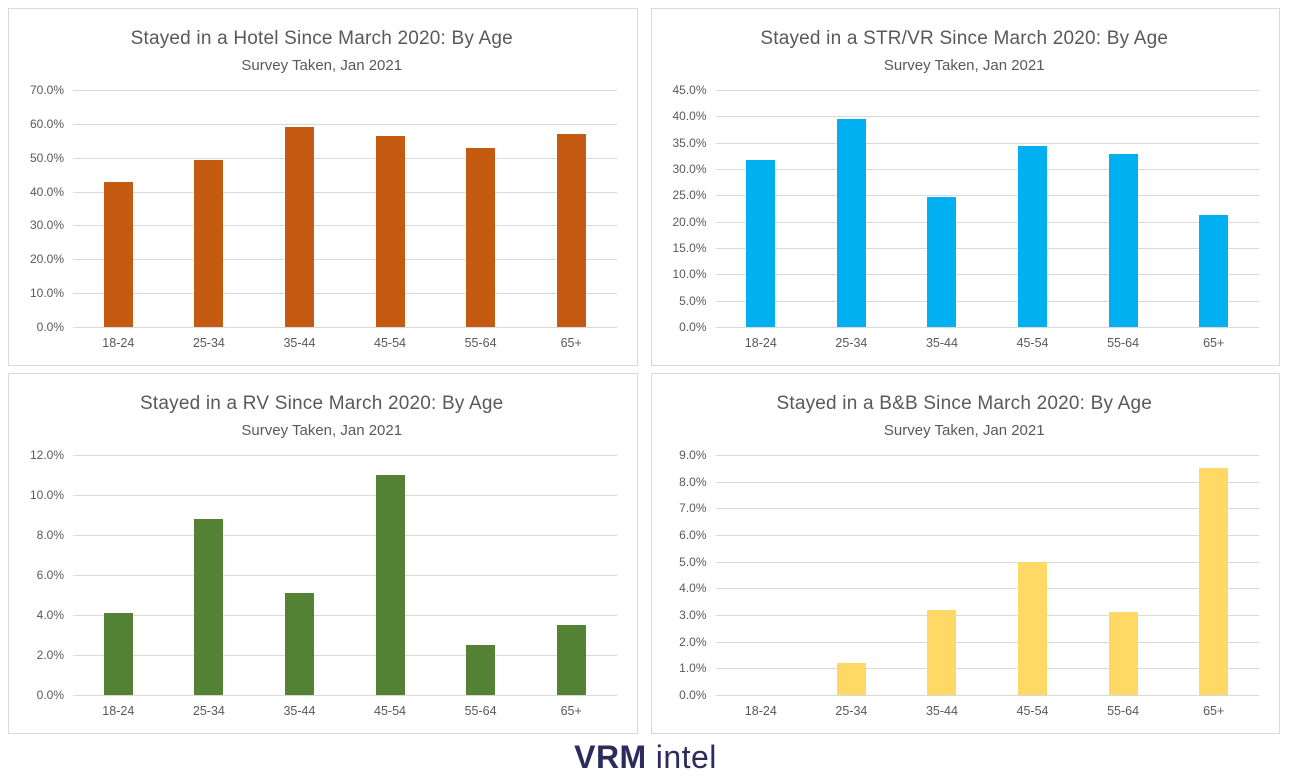 Image resolution: width=1291 pixels, height=783 pixels. Describe the element at coordinates (46, 208) in the screenshot. I see `y-axis: 70.0% 60.0% 50.0% 40.0% 30.0% 20.0% 10.0% 0.0%` at that location.